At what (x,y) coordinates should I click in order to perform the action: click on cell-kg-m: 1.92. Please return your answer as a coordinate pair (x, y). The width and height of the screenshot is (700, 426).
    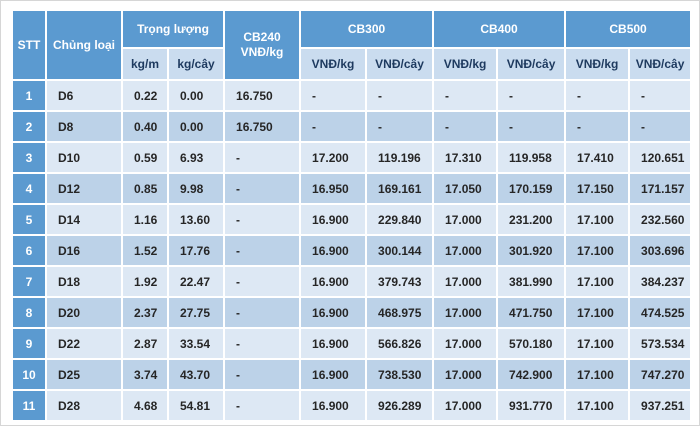
    Looking at the image, I should click on (145, 281).